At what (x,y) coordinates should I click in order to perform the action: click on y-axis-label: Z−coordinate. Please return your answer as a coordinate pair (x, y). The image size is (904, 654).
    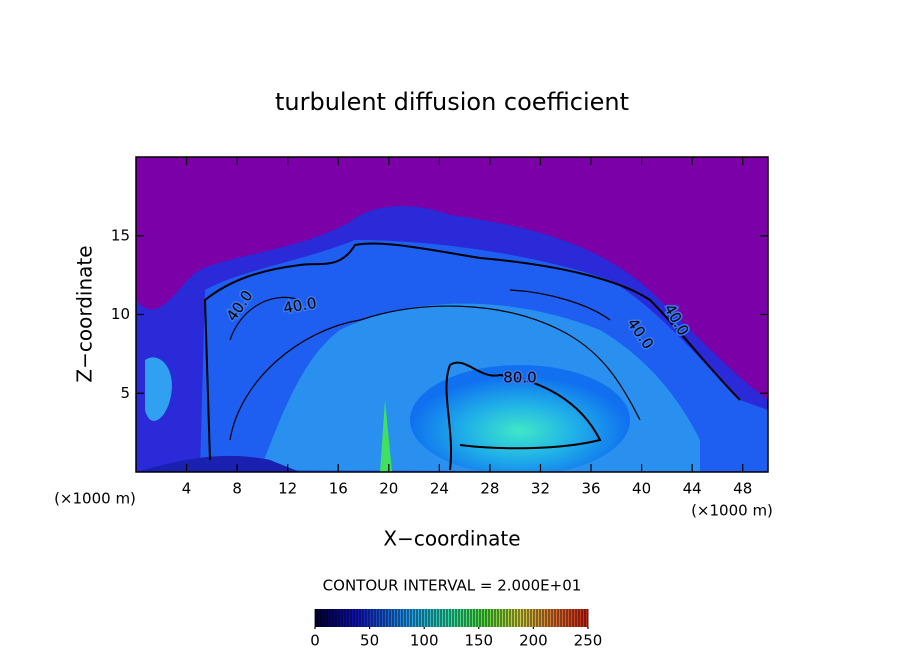
    Looking at the image, I should click on (85, 313).